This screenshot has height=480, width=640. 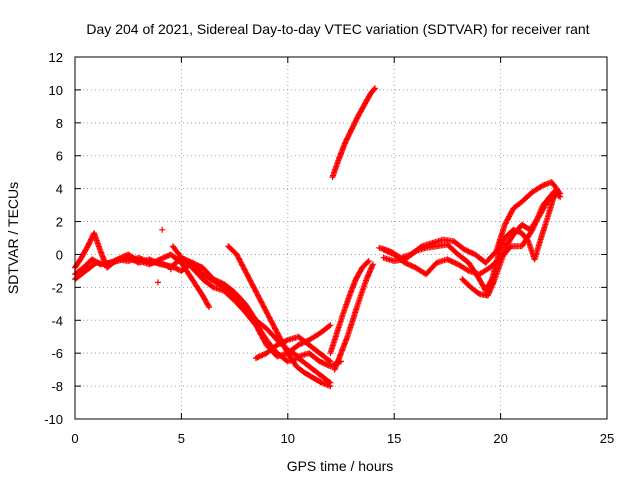 I want to click on y-axis-label: SDTVAR / TECUs, so click(x=13, y=238).